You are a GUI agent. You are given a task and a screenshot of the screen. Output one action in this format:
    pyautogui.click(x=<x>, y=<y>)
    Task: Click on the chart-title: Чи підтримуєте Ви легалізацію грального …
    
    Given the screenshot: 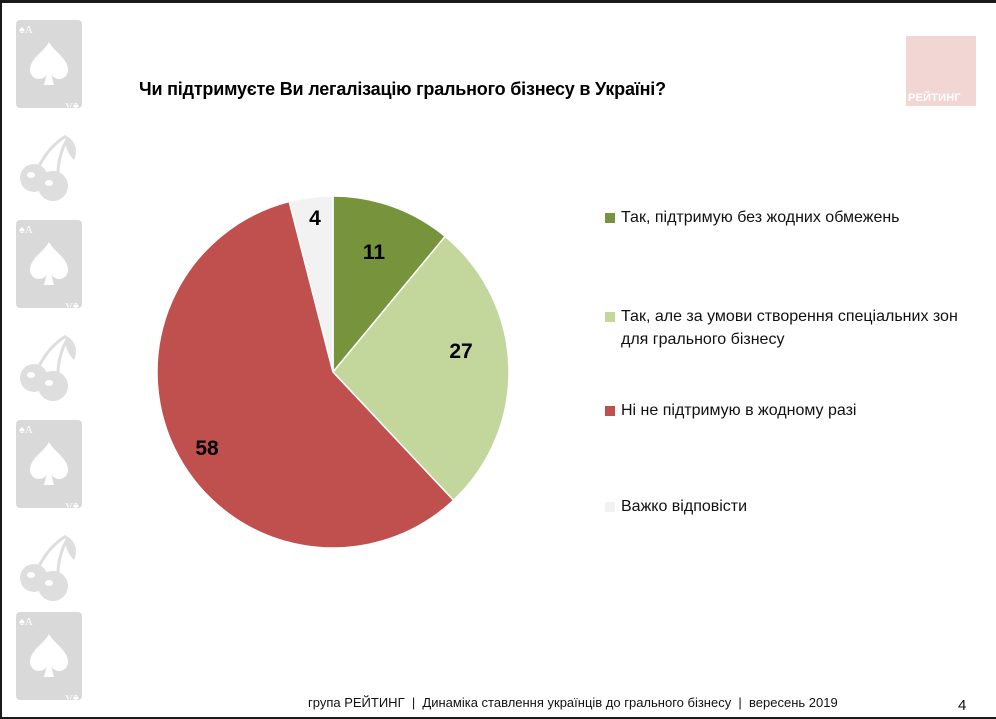 What is the action you would take?
    pyautogui.click(x=402, y=89)
    